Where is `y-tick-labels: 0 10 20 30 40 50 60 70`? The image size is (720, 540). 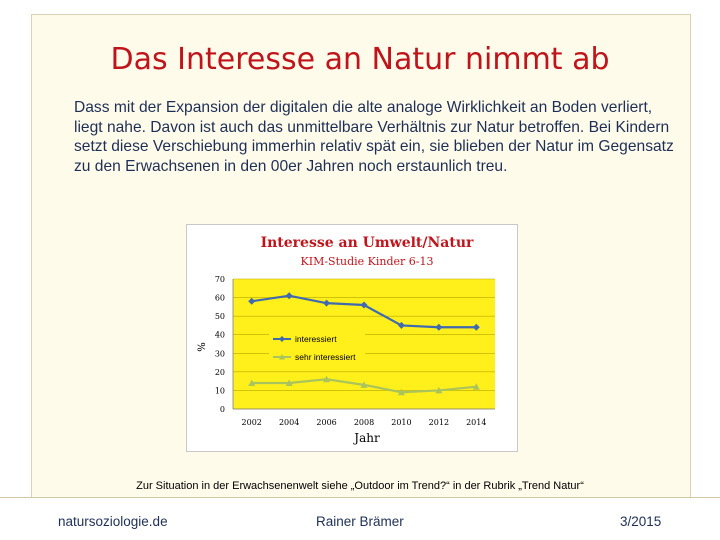
y-tick-labels: 0 10 20 30 40 50 60 70 is located at coordinates (220, 344).